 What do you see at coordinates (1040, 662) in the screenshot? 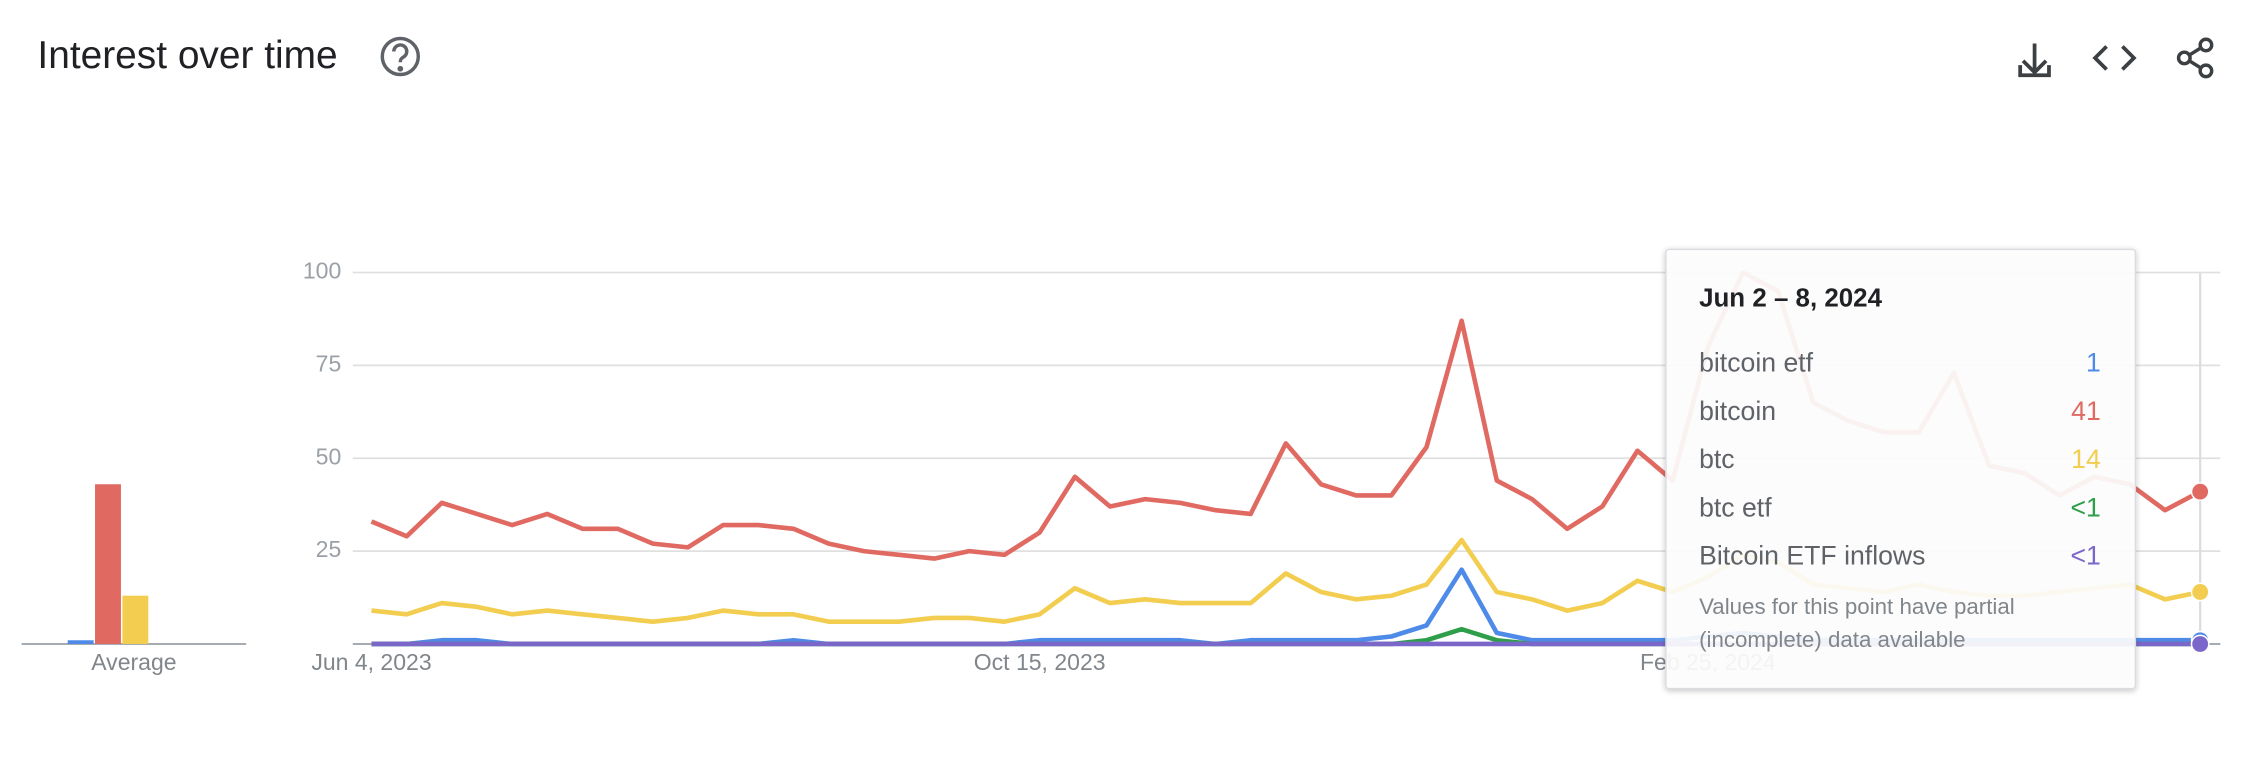
I see `x-tick-label: Oct 15, 2023` at bounding box center [1040, 662].